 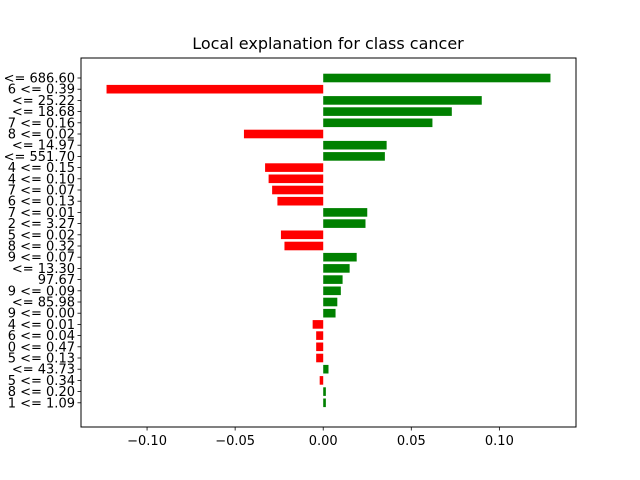 I want to click on x-tick-label-2: 0.00, so click(x=323, y=441).